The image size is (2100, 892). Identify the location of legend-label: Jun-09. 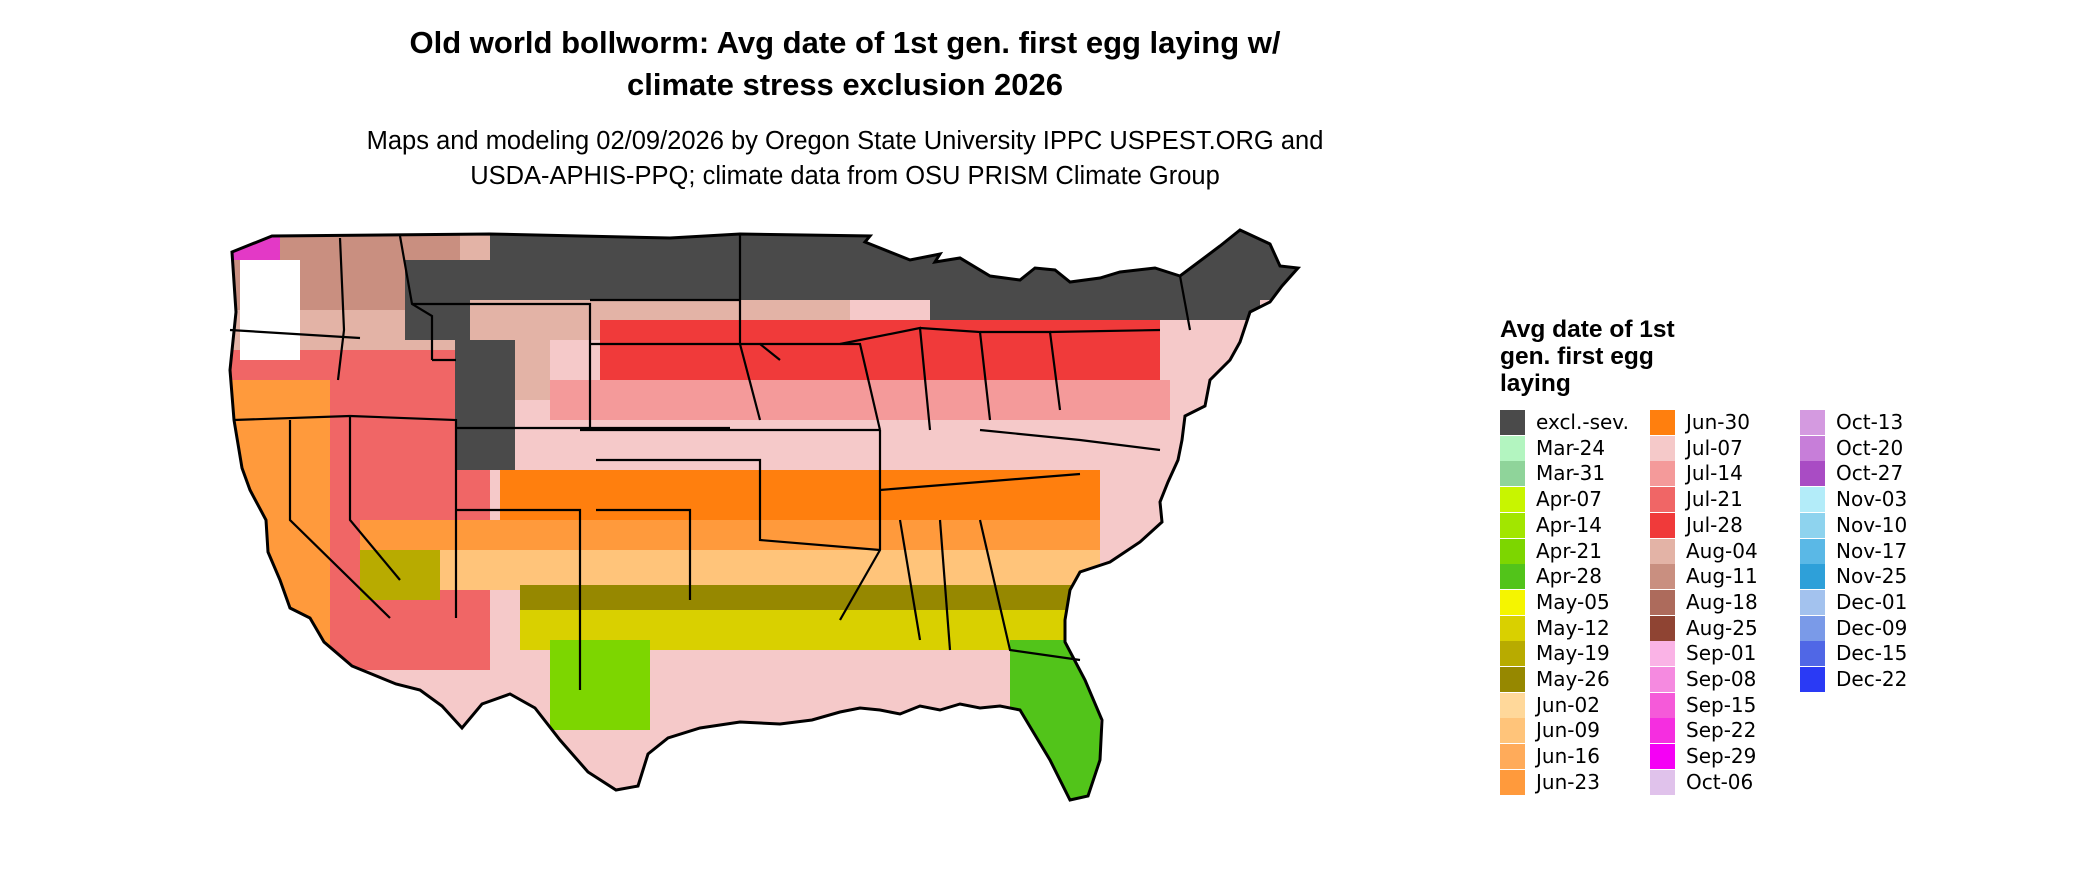
(1568, 730).